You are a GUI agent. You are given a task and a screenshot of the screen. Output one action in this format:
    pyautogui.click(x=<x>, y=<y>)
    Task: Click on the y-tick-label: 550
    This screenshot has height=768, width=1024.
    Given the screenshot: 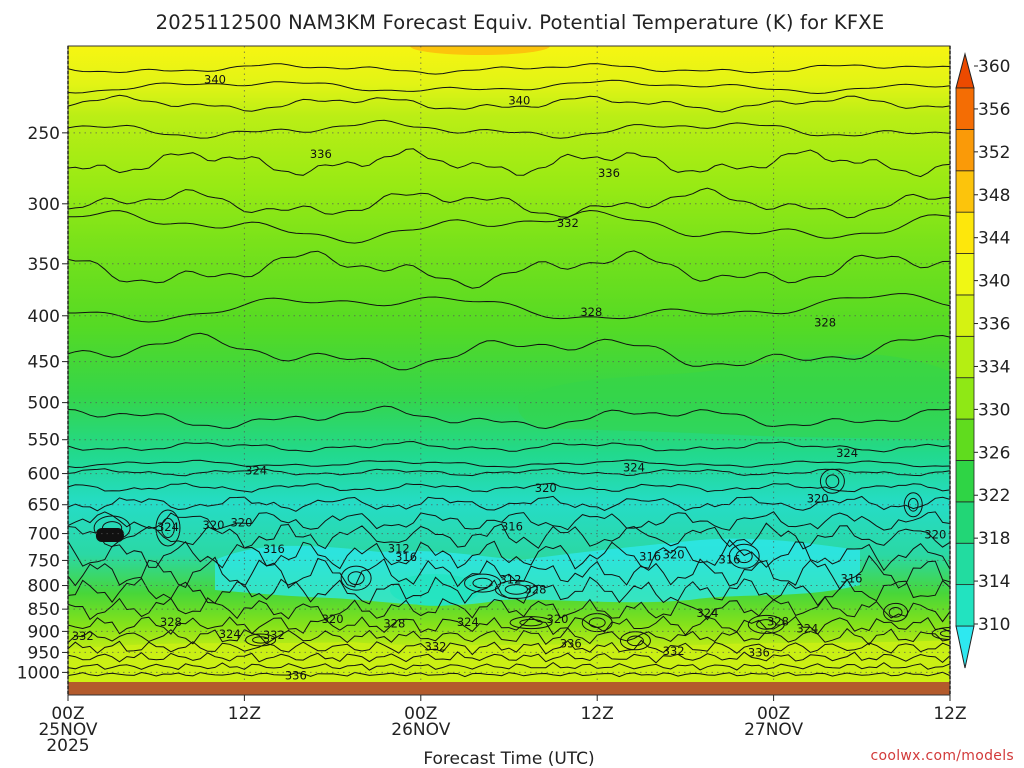 What is the action you would take?
    pyautogui.click(x=44, y=441)
    